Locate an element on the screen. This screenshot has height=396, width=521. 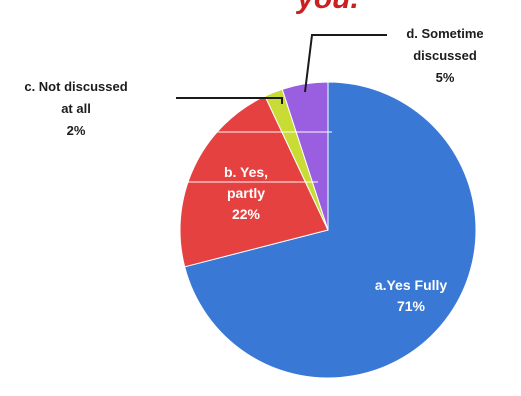
slice-label-d: d. Sometime discussed 5% is located at coordinates (444, 55).